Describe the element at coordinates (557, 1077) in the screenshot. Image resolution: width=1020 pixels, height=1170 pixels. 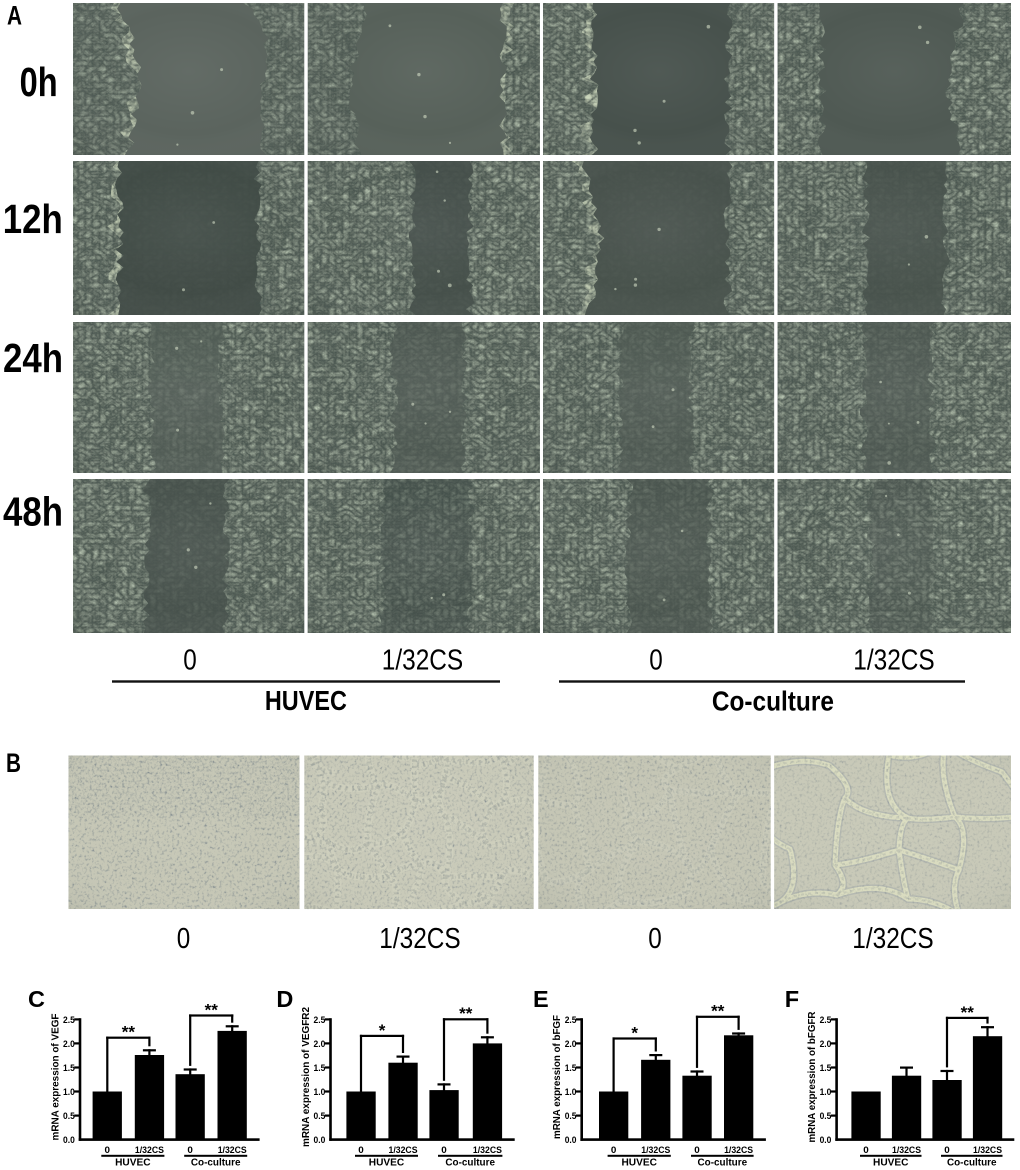
I see `svg-text: mRNA expression of bFGF` at that location.